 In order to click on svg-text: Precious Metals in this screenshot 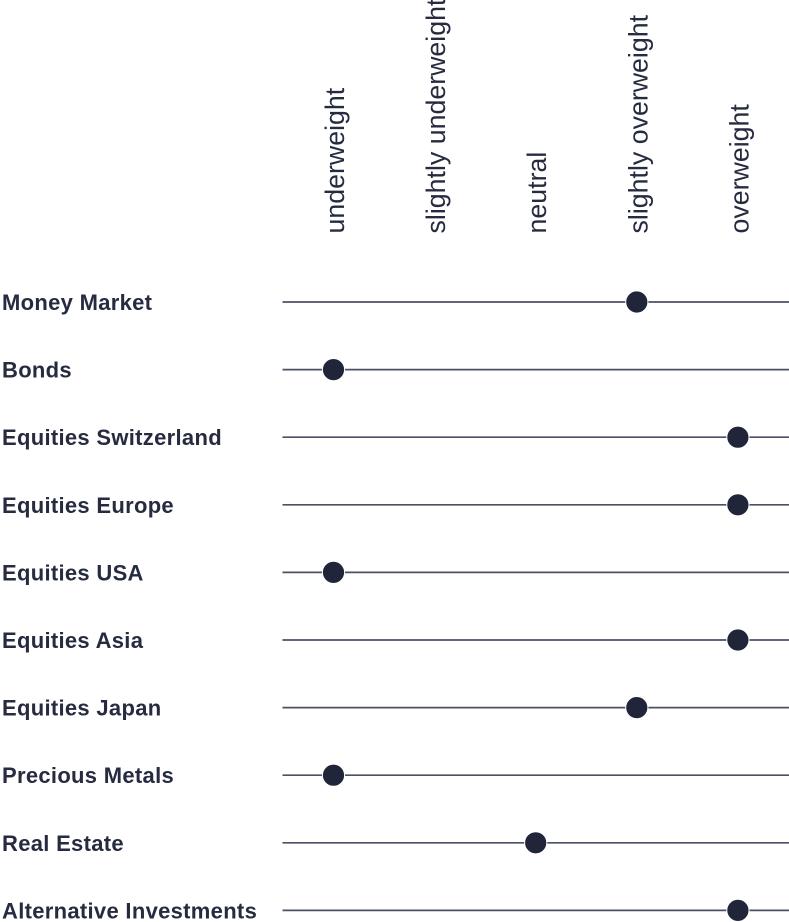, I will do `click(88, 775)`.